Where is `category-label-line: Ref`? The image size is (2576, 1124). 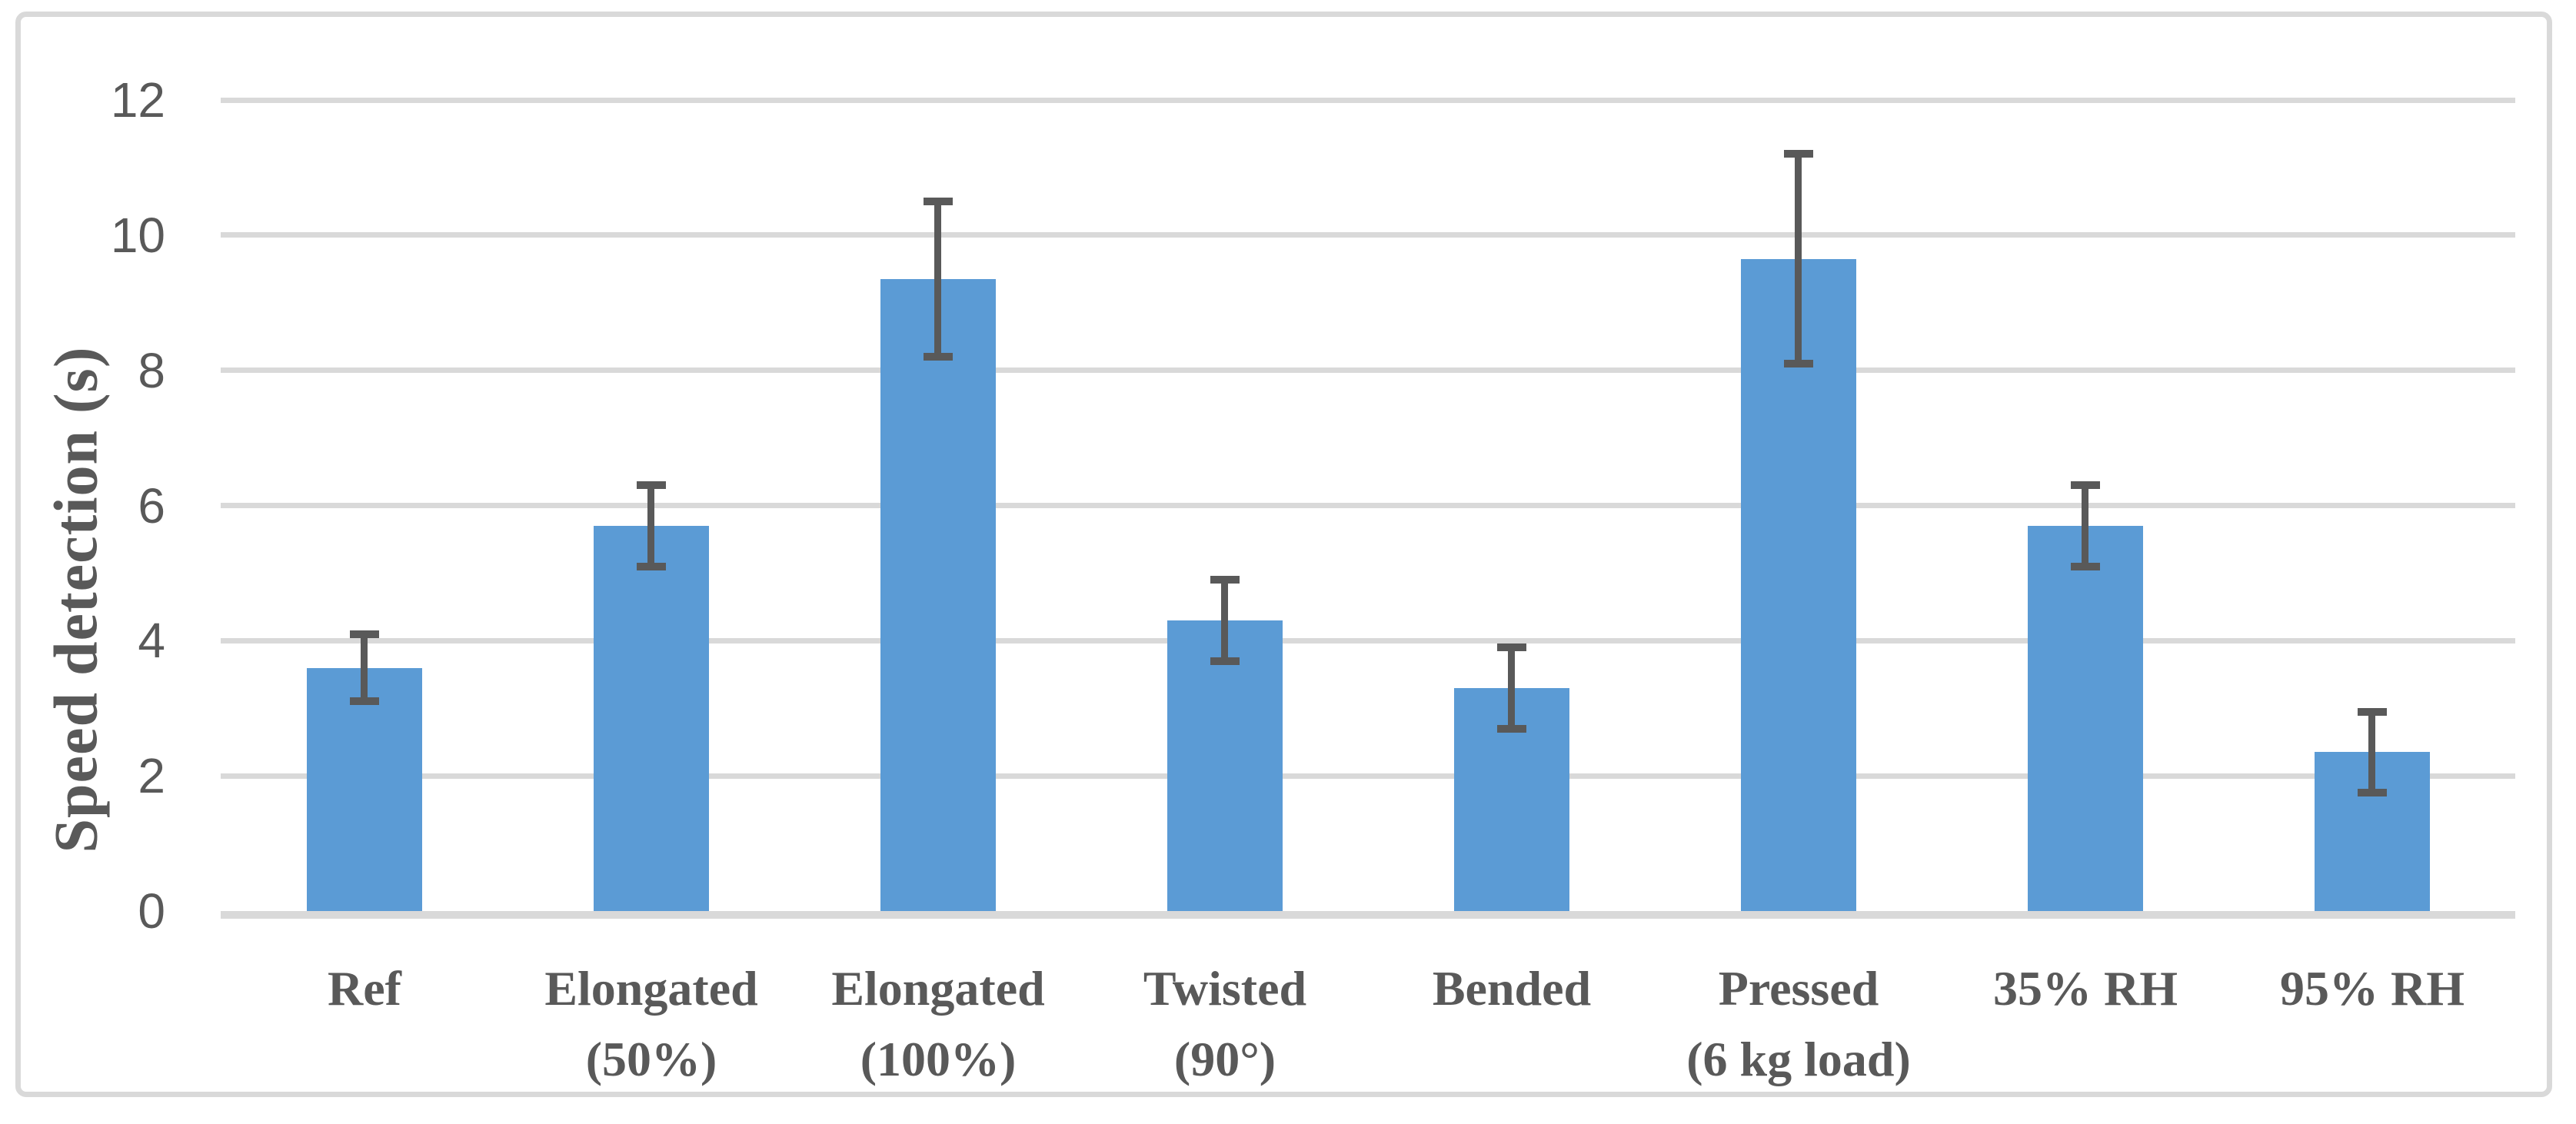 category-label-line: Ref is located at coordinates (364, 988).